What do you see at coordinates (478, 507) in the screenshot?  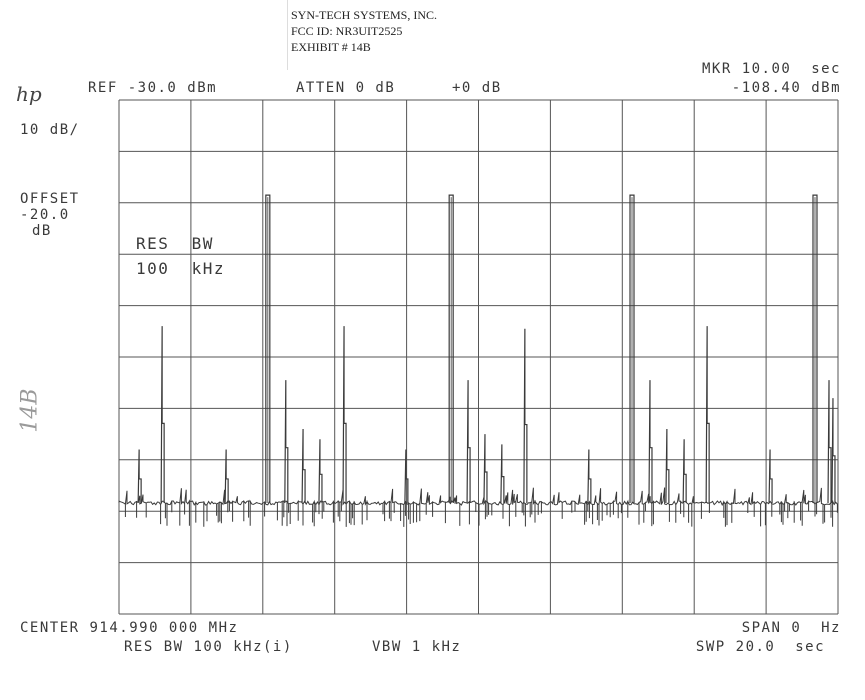 I see `noise-floor-trace` at bounding box center [478, 507].